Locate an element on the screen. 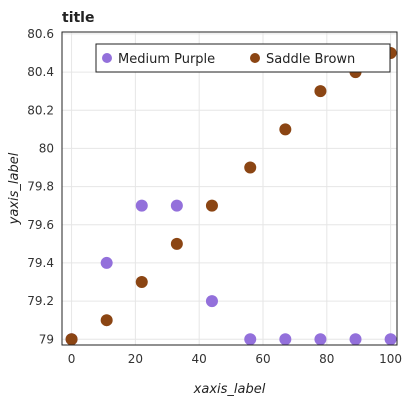 The height and width of the screenshot is (400, 404). y-tick-label: 79 is located at coordinates (46, 339).